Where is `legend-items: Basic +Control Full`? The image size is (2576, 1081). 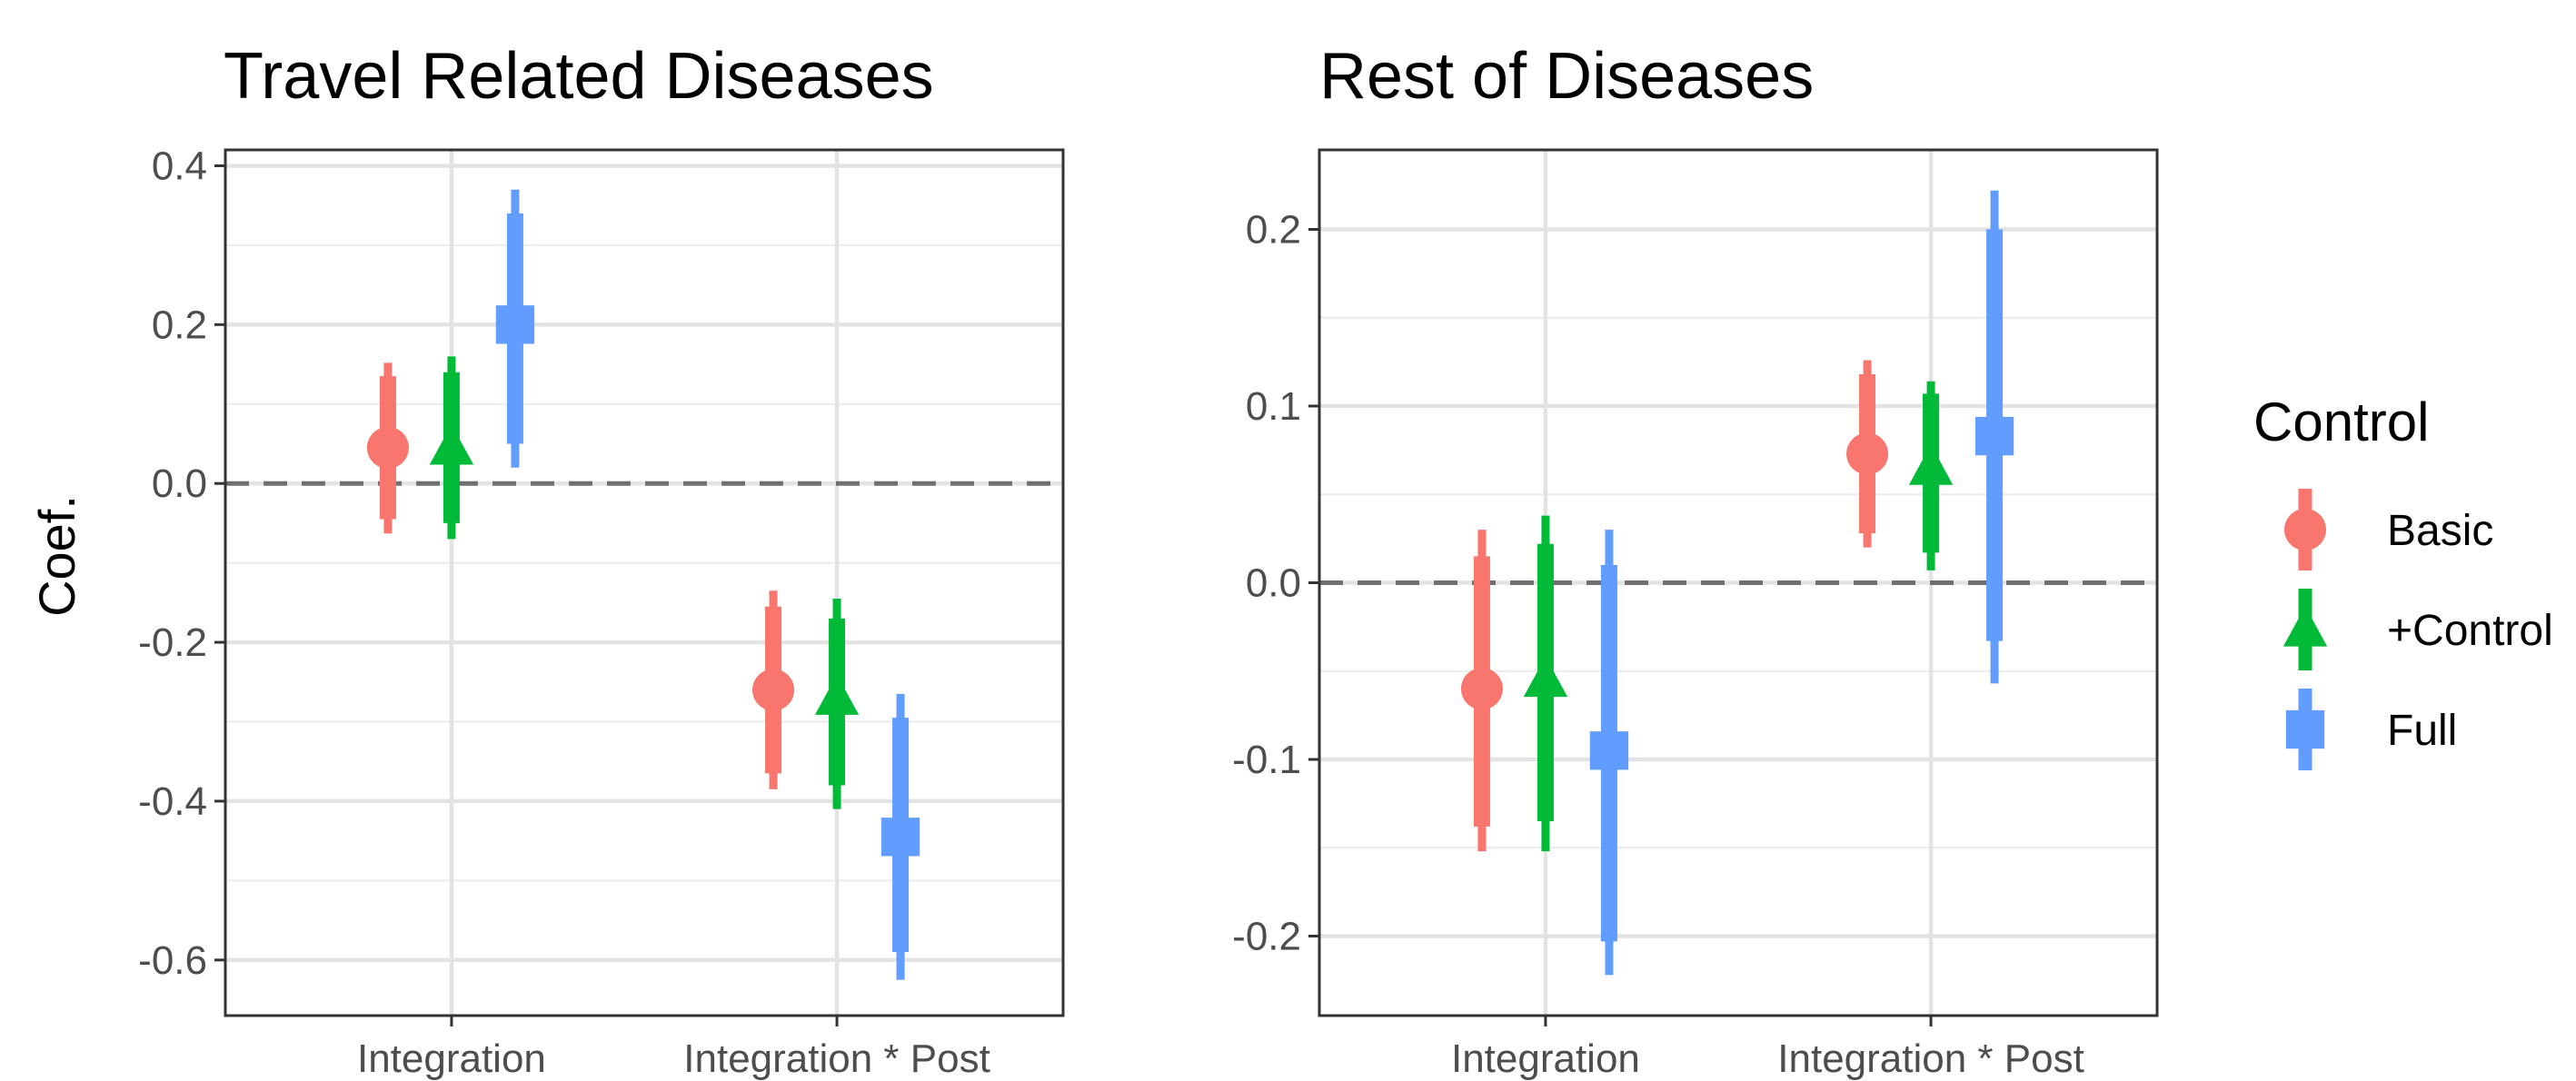 legend-items: Basic +Control Full is located at coordinates (2418, 629).